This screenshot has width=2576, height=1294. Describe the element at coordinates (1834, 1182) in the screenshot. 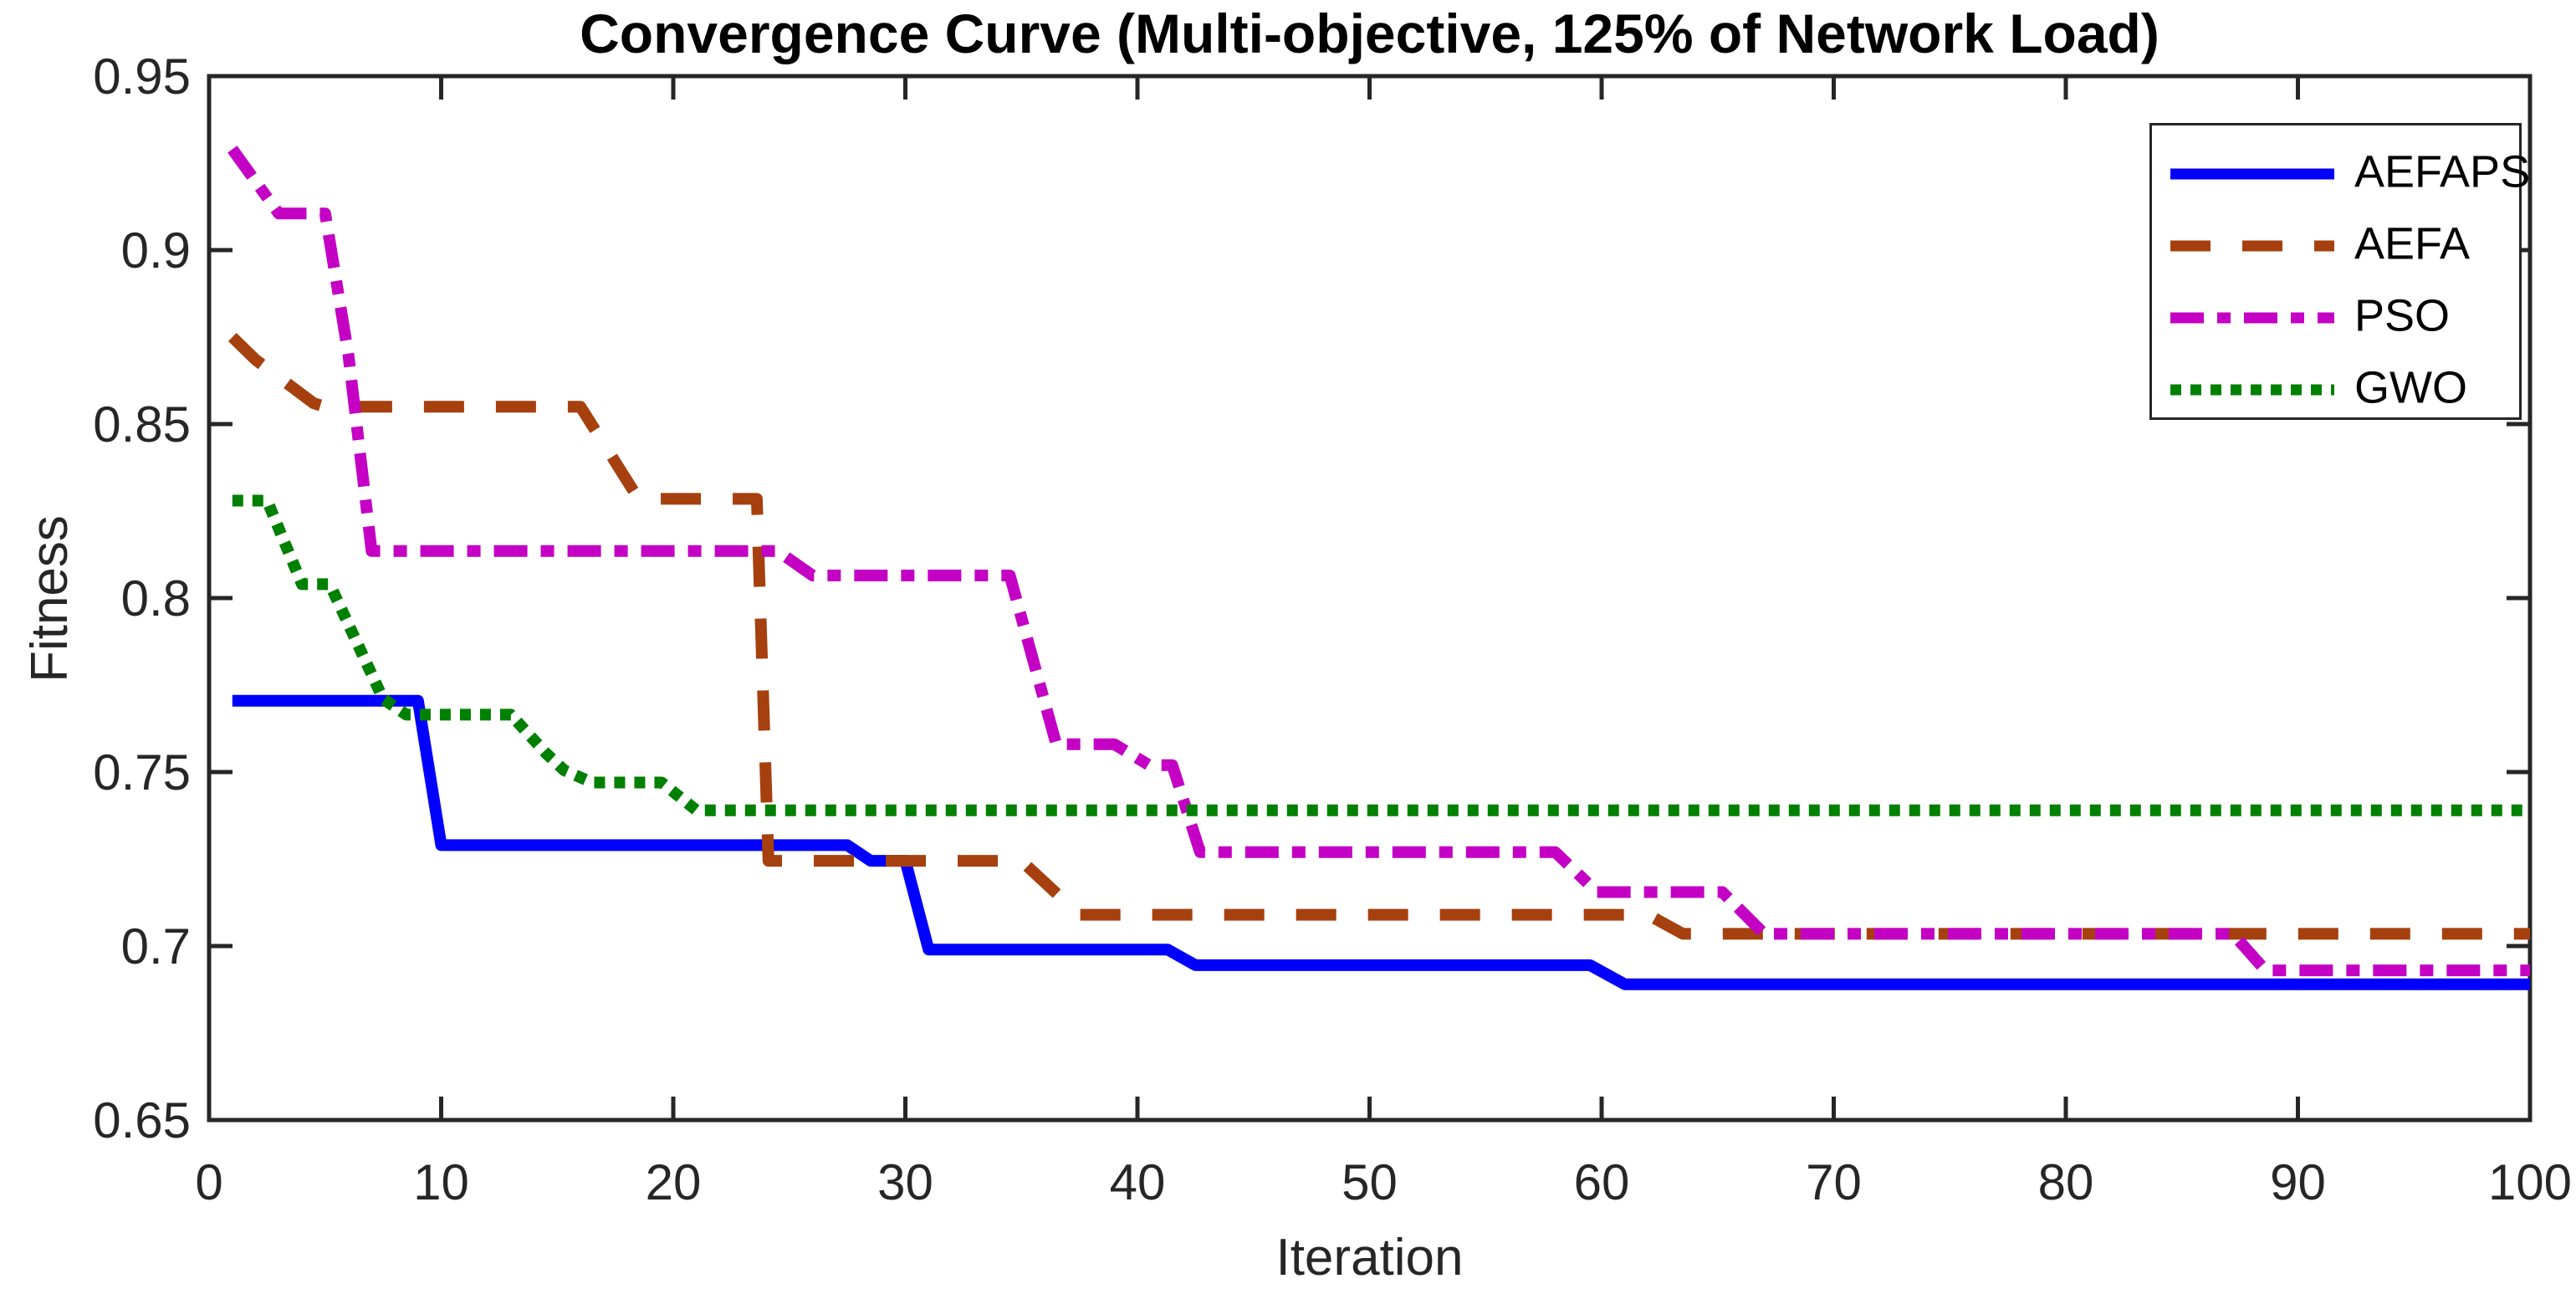

I see `x-tick-label: 70` at that location.